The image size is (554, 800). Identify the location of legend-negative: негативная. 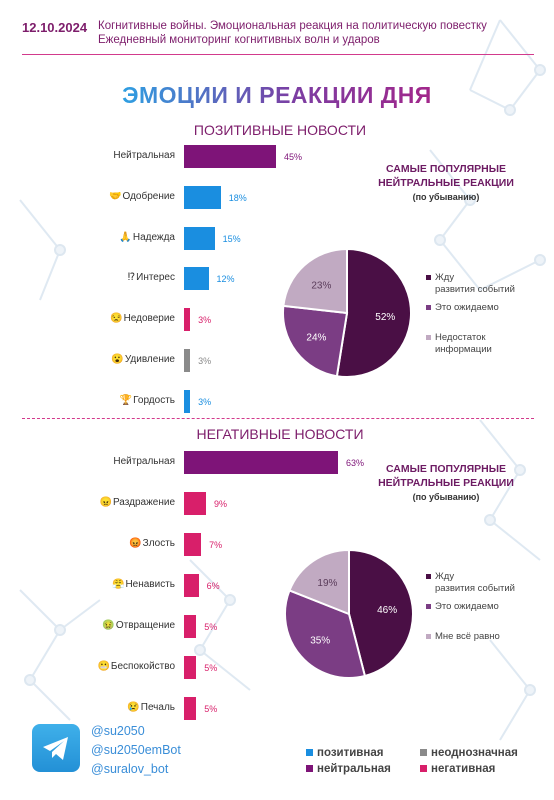
(457, 769).